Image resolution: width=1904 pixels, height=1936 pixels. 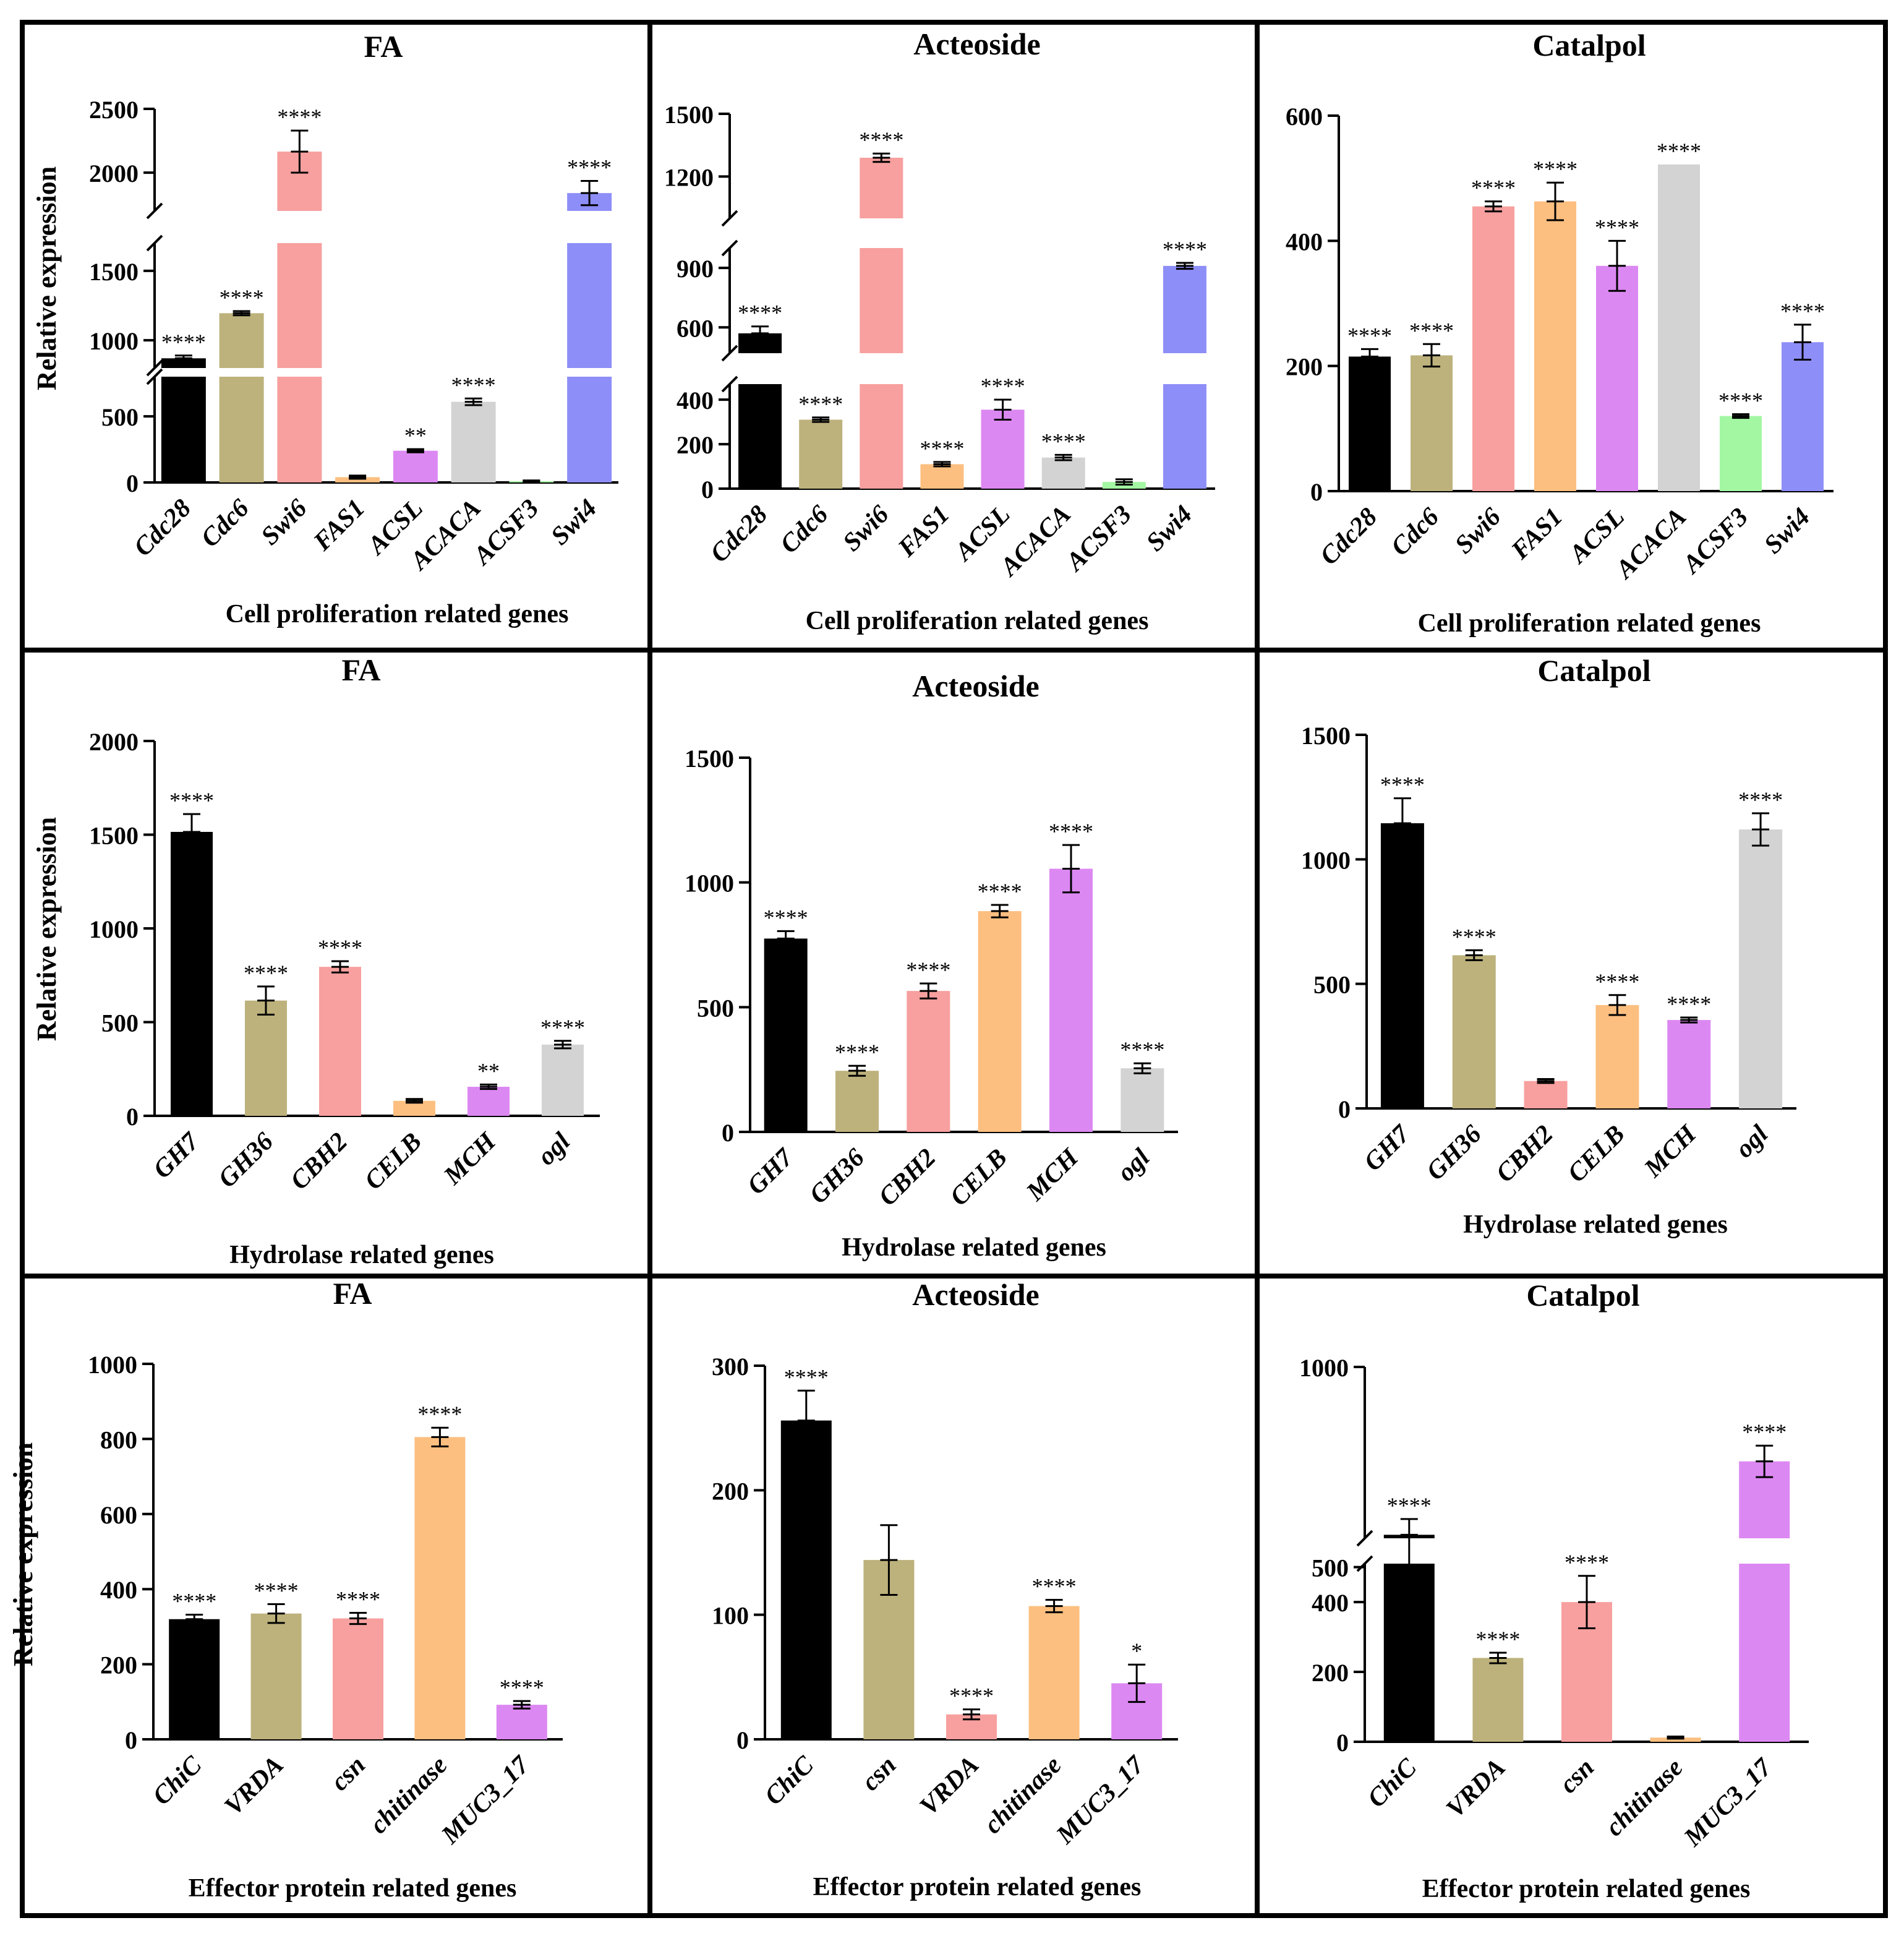 I want to click on y-tick-label: 1500, so click(x=1326, y=736).